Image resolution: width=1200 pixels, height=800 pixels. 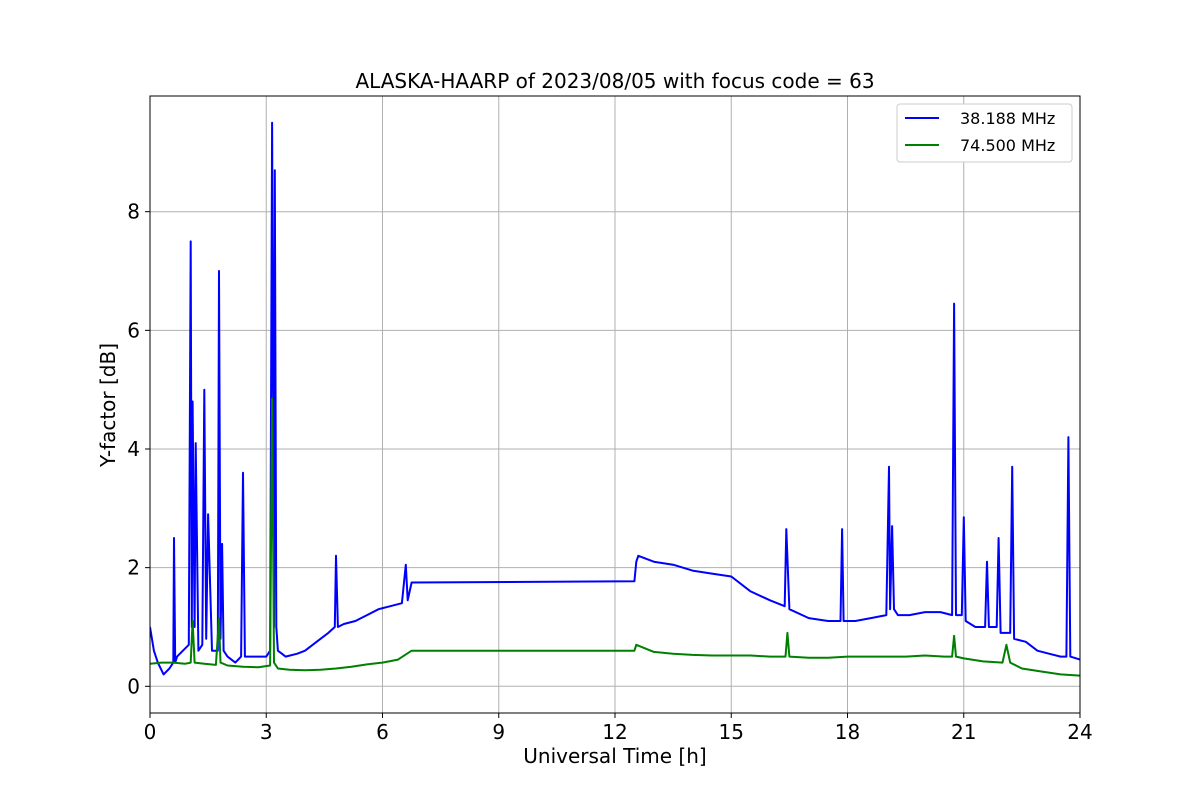 What do you see at coordinates (133, 568) in the screenshot?
I see `y-tick-label: 2` at bounding box center [133, 568].